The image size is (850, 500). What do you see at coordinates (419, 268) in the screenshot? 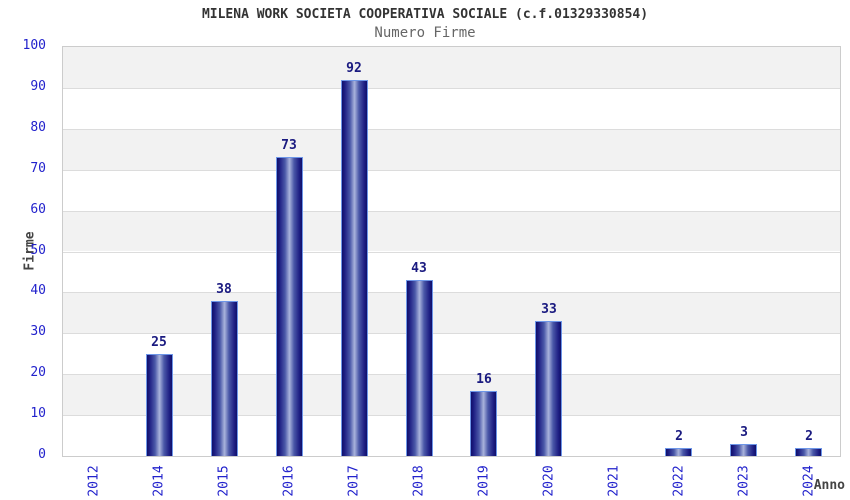
I see `bar-value-label: 43` at bounding box center [419, 268].